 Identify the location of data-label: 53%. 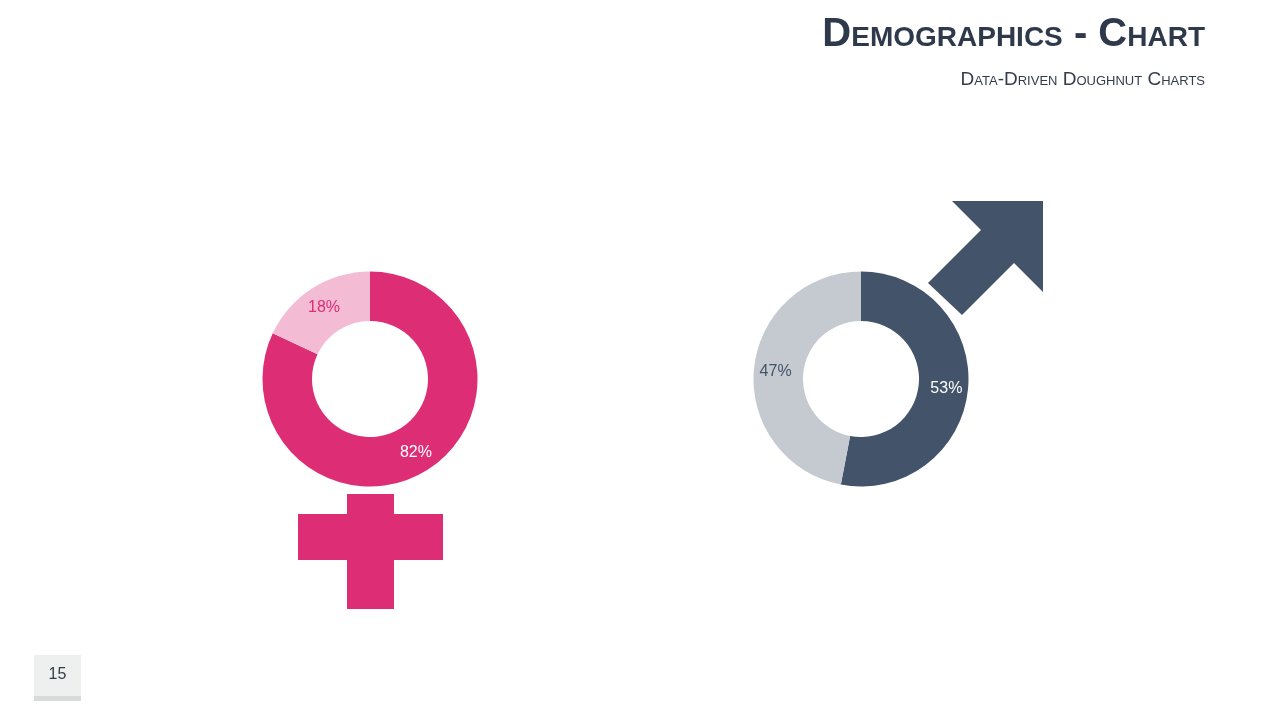
(946, 387).